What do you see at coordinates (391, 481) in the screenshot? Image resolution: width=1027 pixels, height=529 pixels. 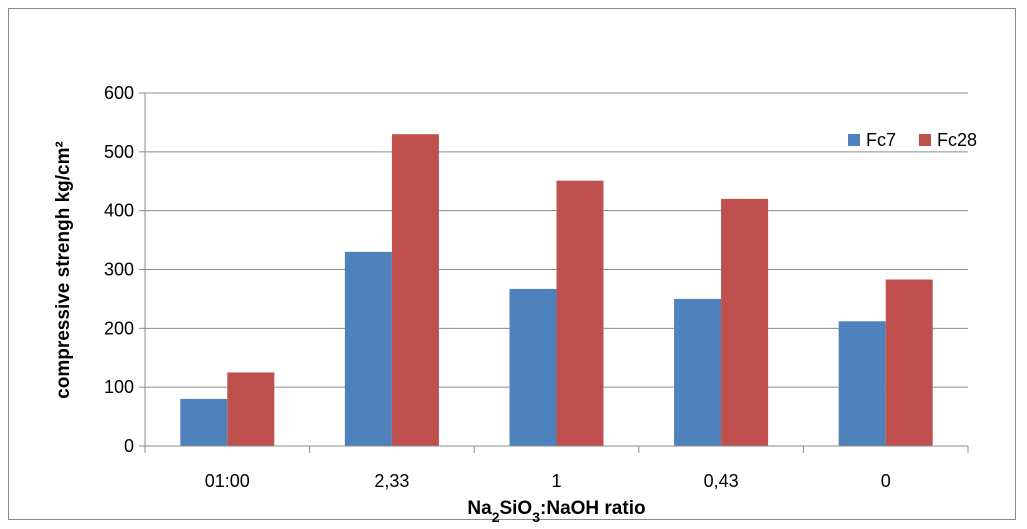 I see `x-tick-label: 2,33` at bounding box center [391, 481].